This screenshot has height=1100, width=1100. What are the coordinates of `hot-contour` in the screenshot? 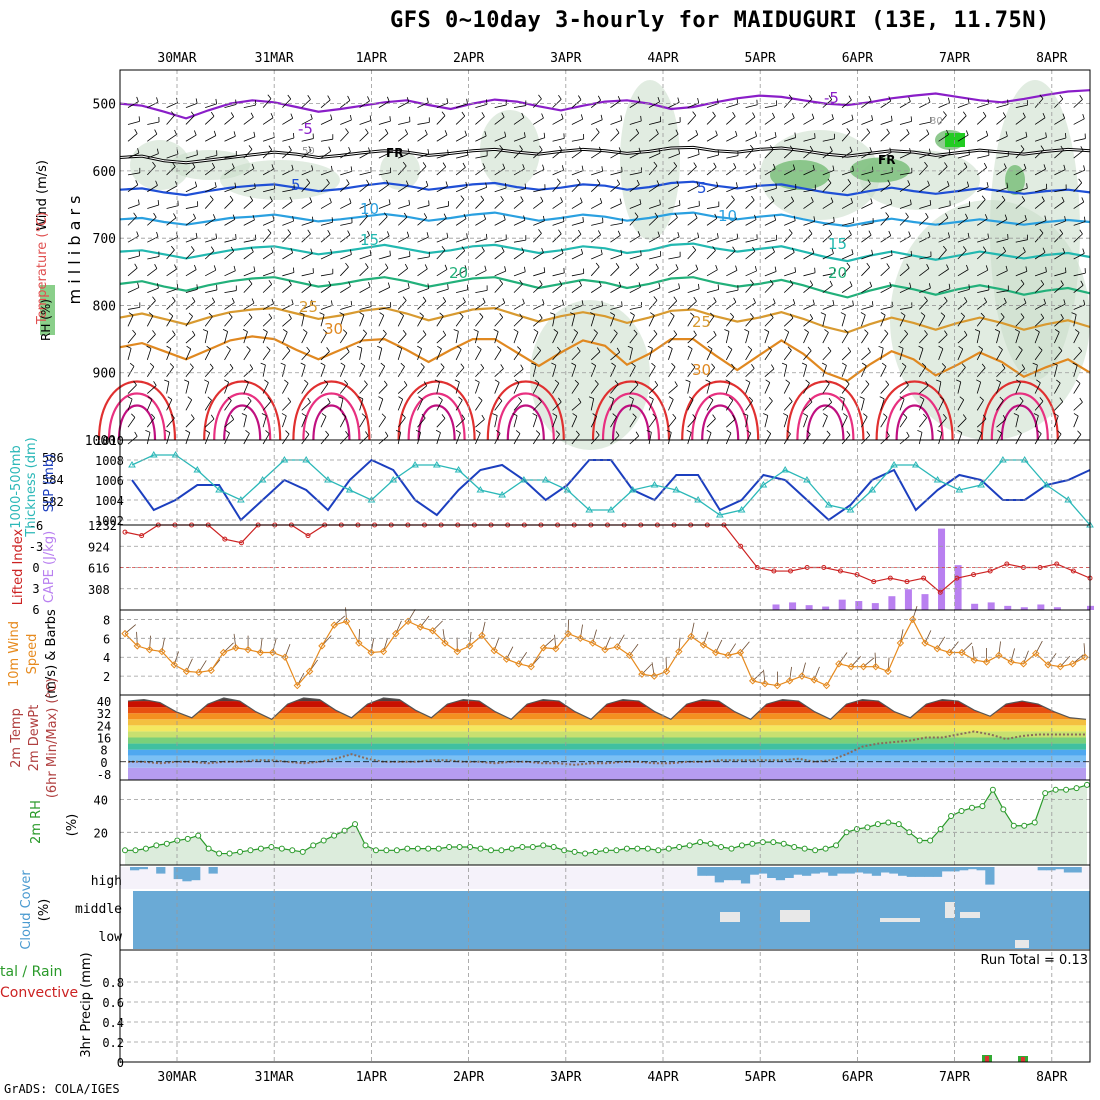 It's located at (631, 416).